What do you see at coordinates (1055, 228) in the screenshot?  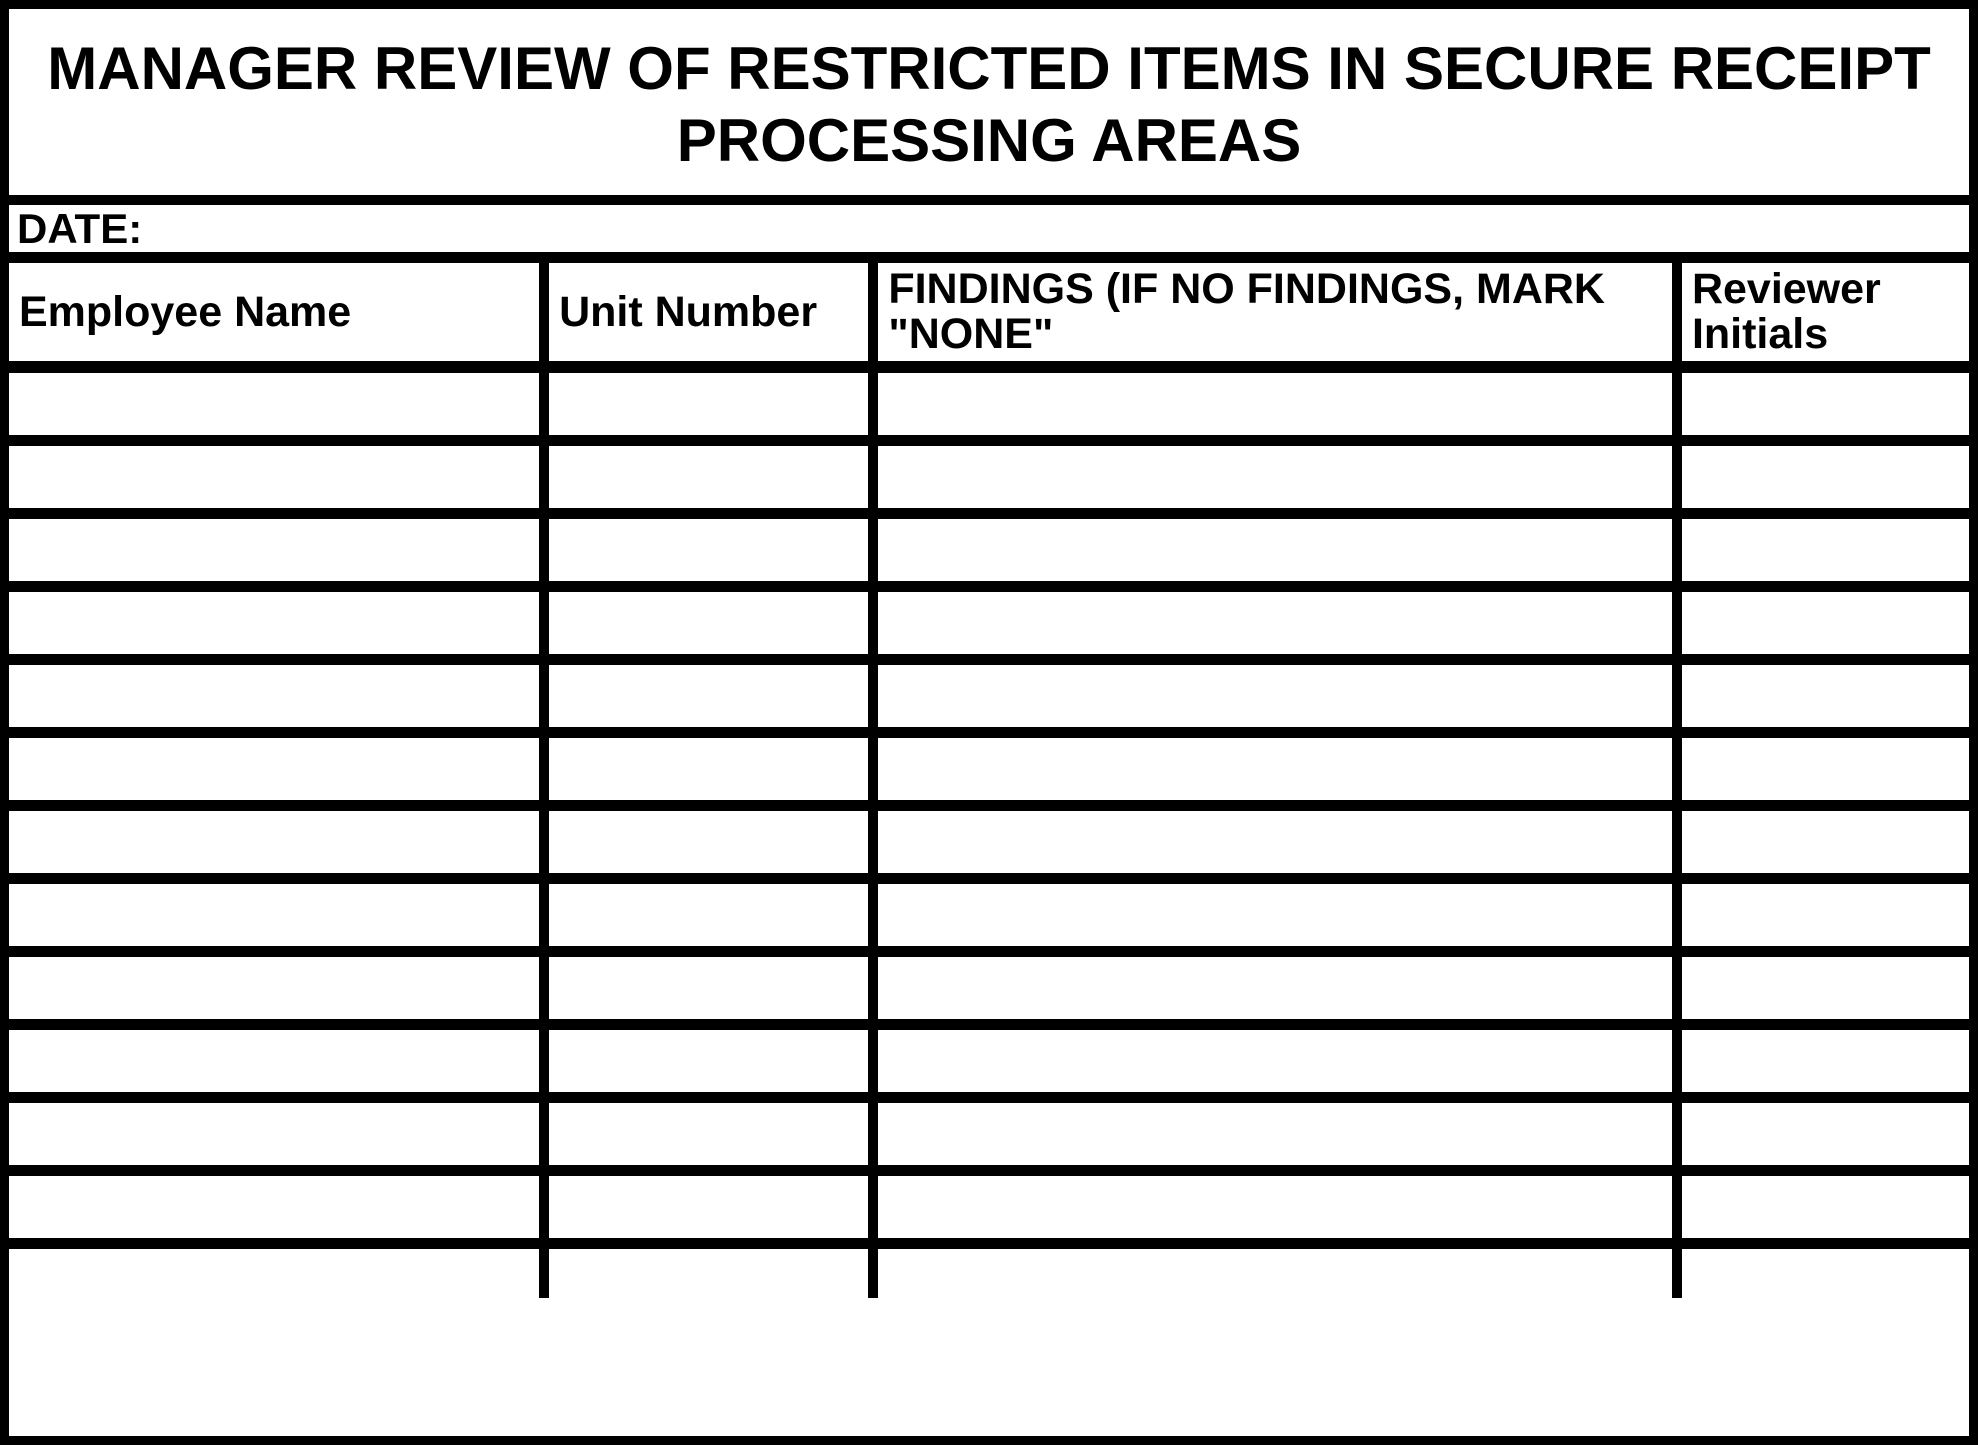 I see `date-value-field` at bounding box center [1055, 228].